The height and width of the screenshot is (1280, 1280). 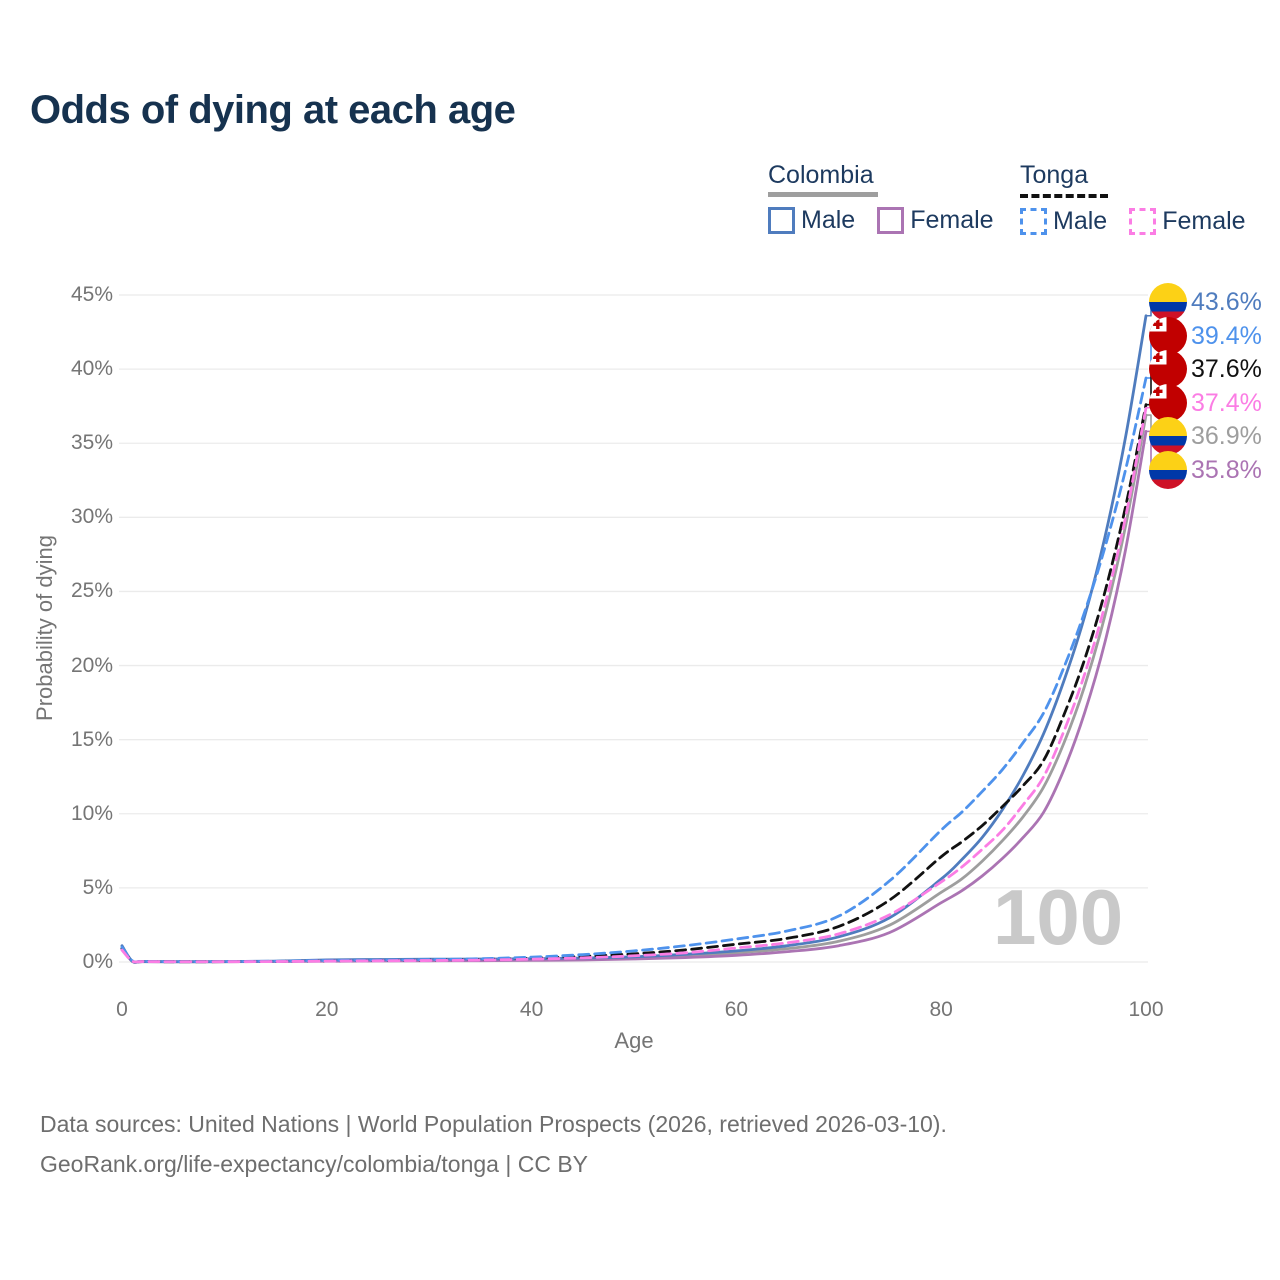 I want to click on legend-colombia-row: Male Female, so click(x=892, y=220).